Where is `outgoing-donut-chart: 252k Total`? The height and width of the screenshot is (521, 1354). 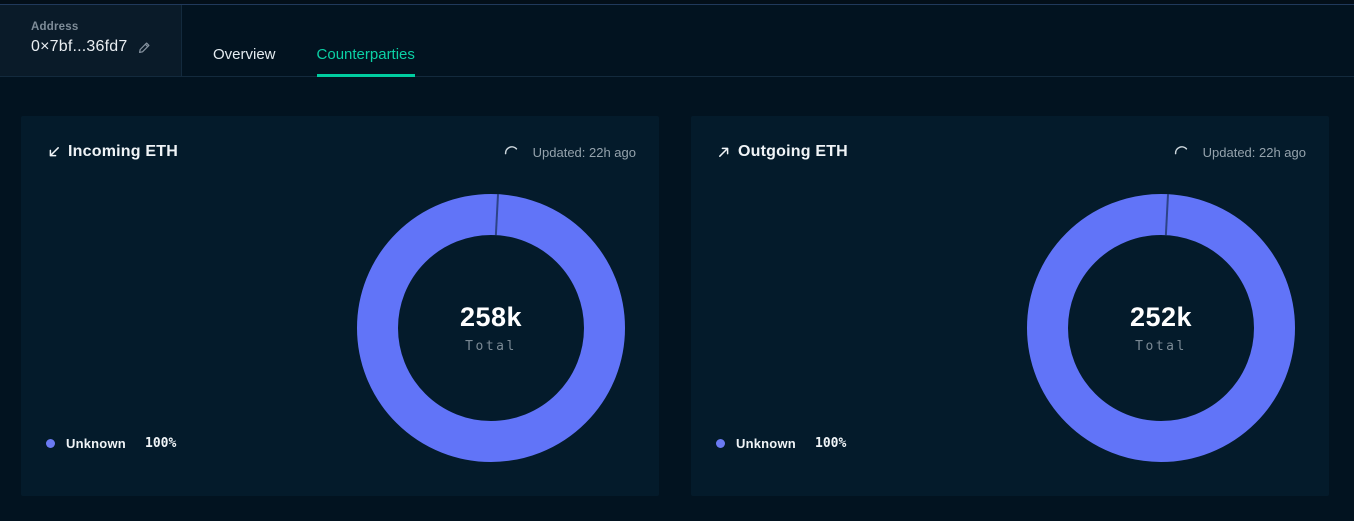
outgoing-donut-chart: 252k Total is located at coordinates (1161, 328).